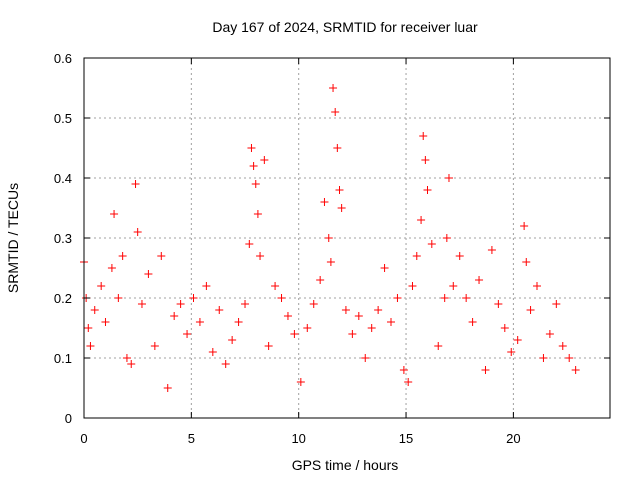 This screenshot has width=640, height=480. Describe the element at coordinates (63, 298) in the screenshot. I see `y-tick-label: 0.2` at that location.